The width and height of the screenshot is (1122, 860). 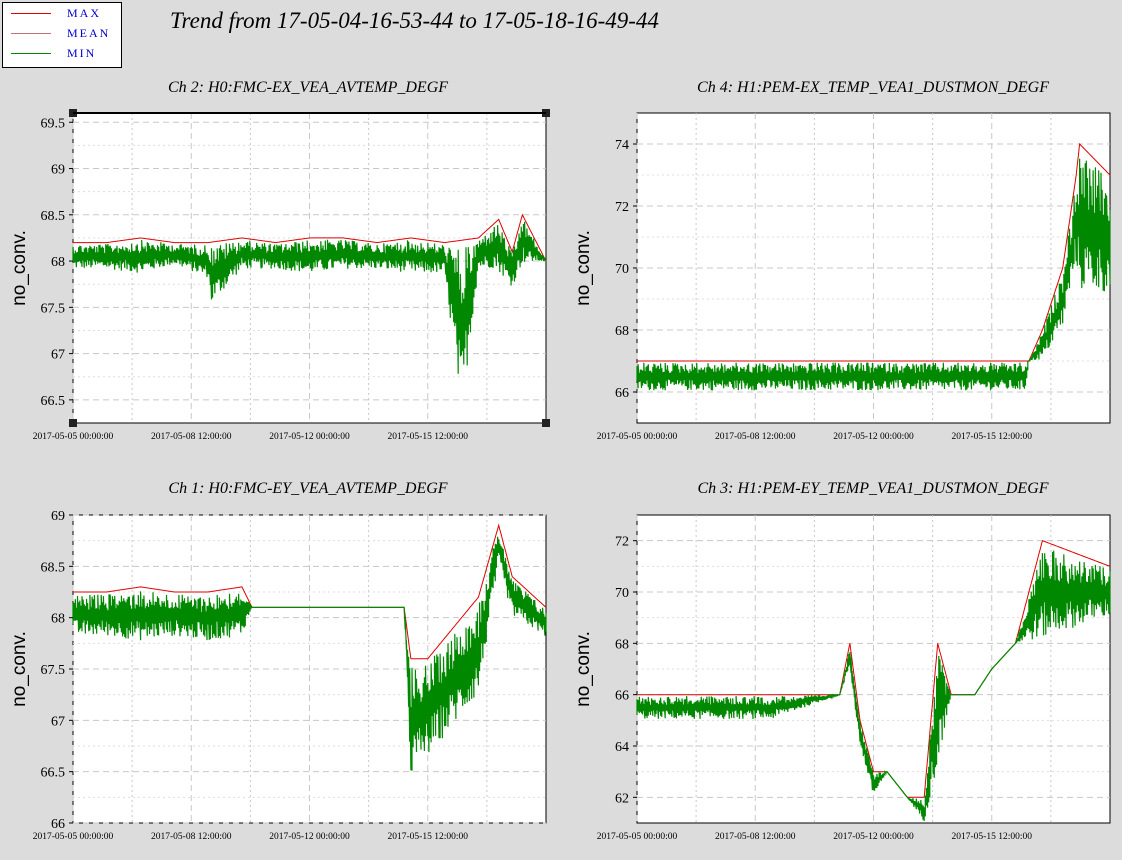 What do you see at coordinates (89, 33) in the screenshot?
I see `legend-mean-label: MEAN` at bounding box center [89, 33].